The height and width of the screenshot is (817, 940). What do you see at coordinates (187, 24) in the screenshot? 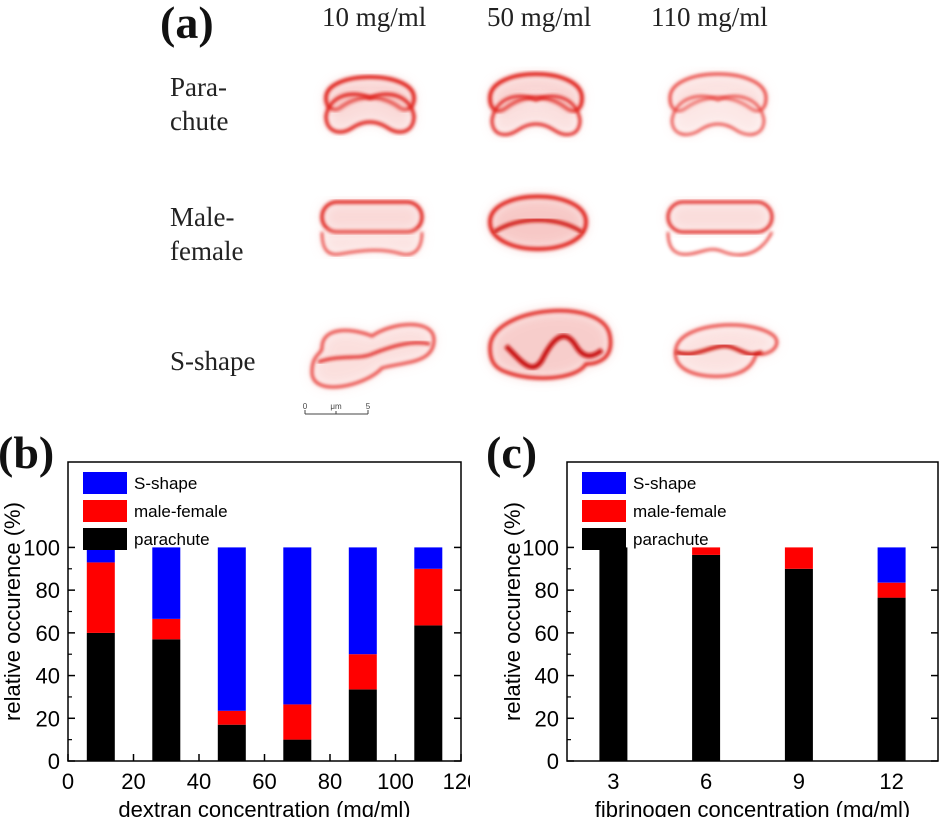
I see `panel-a-label: (a)` at bounding box center [187, 24].